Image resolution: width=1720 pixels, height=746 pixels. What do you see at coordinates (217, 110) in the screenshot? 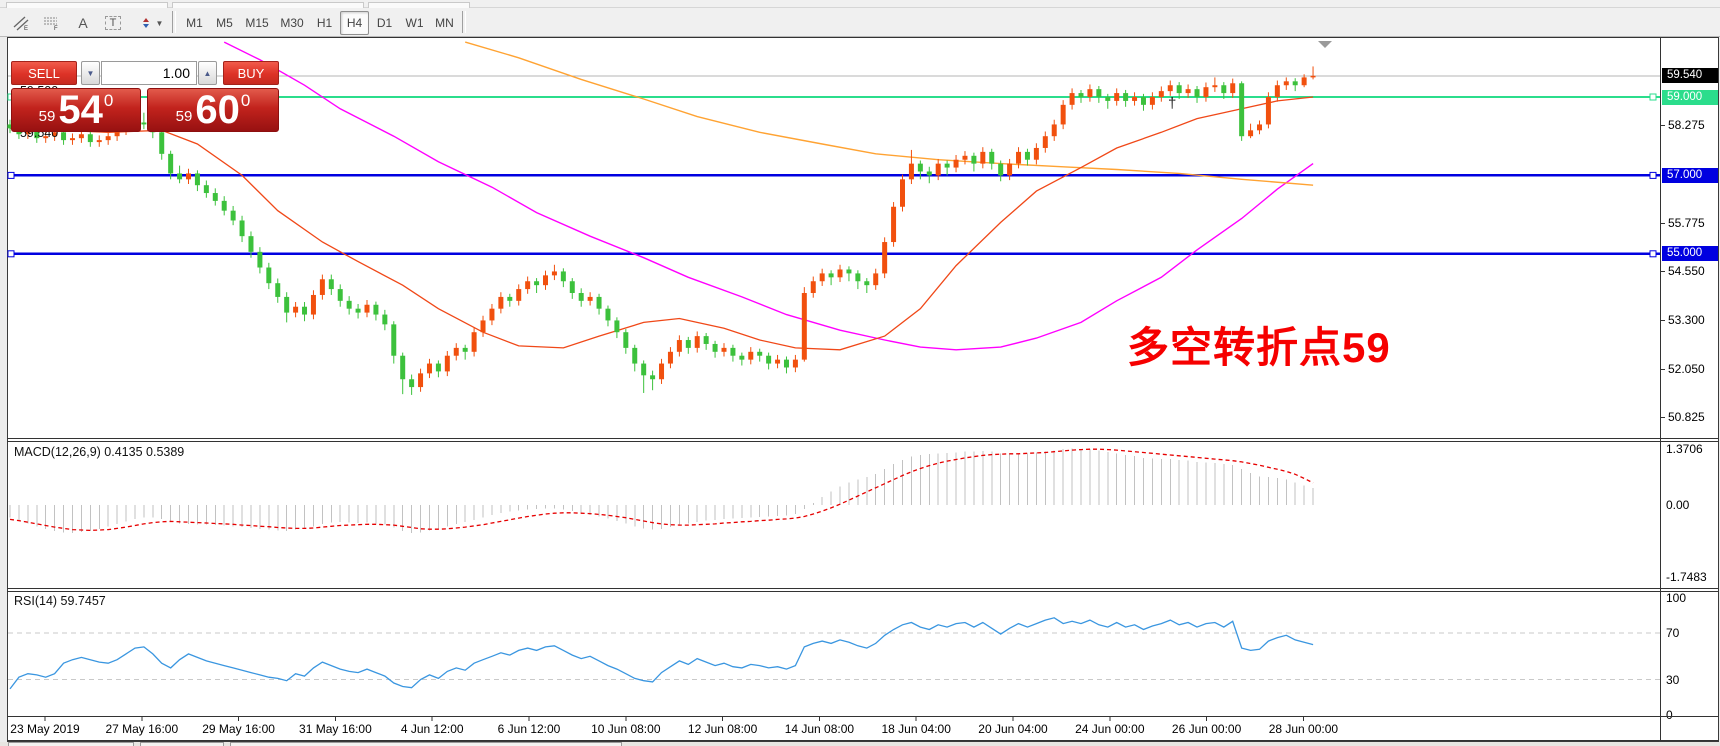
I see `buy-price-big: 60` at bounding box center [217, 110].